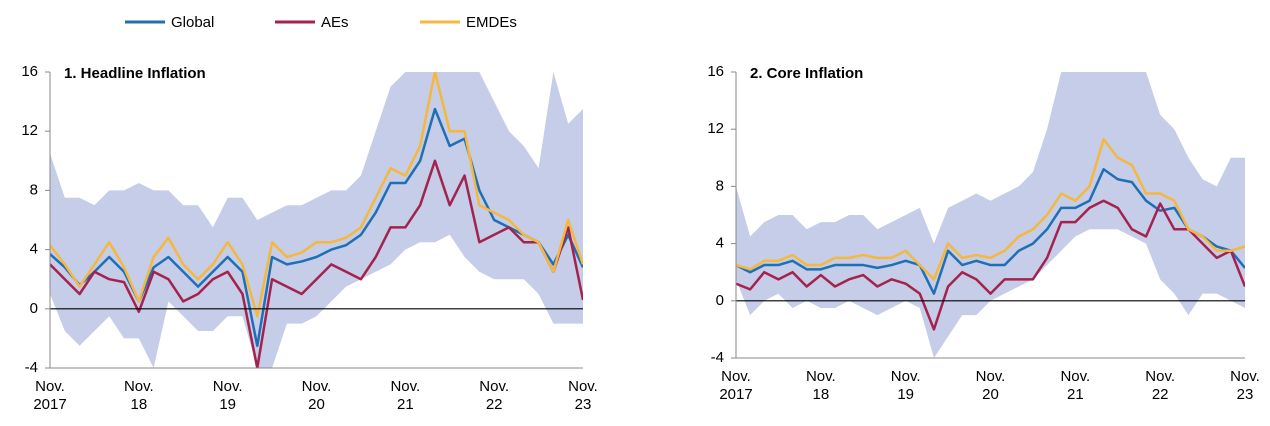 The image size is (1270, 426). What do you see at coordinates (806, 73) in the screenshot?
I see `panel-title: 2. Core Inflation` at bounding box center [806, 73].